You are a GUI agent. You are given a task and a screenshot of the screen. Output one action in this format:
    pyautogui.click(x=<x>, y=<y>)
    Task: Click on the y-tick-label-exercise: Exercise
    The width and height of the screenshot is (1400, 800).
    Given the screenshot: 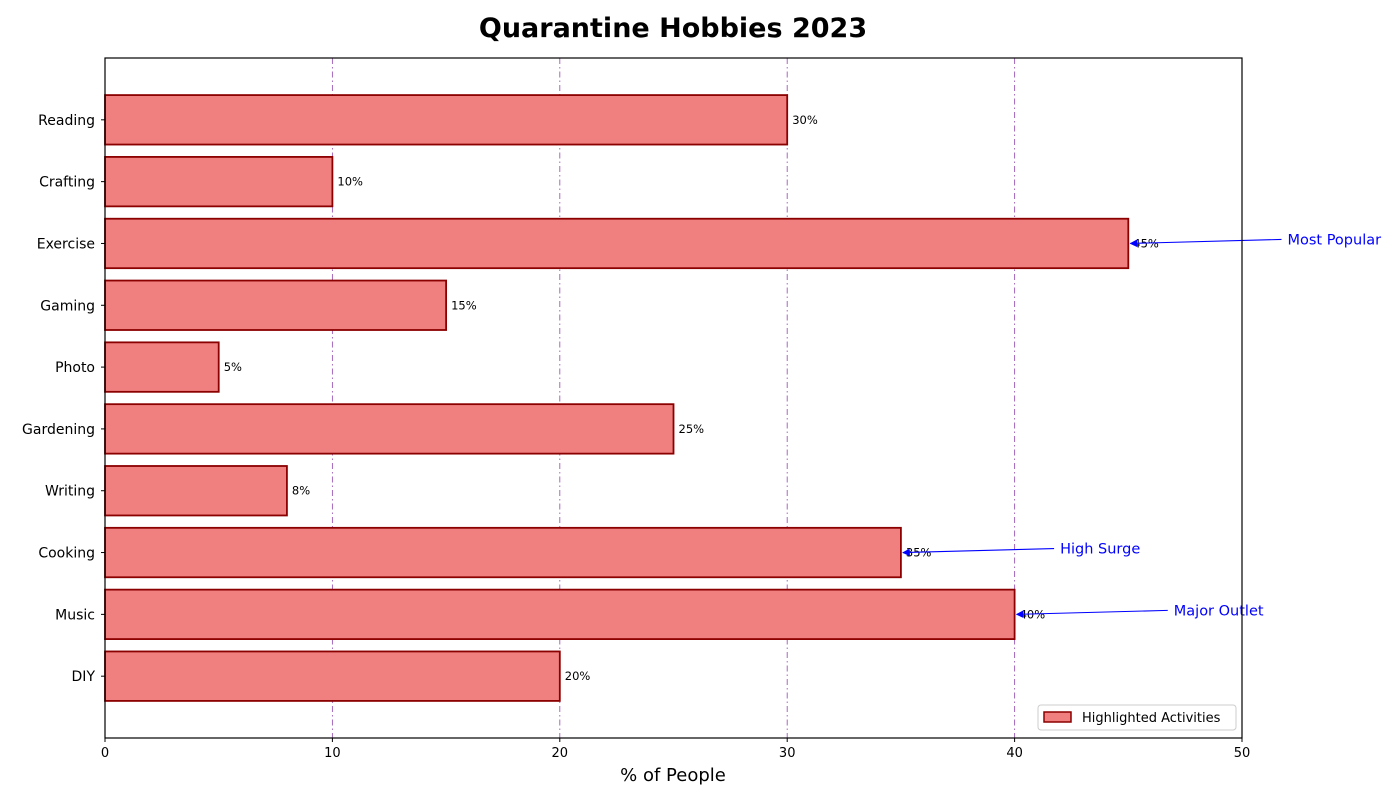 What is the action you would take?
    pyautogui.click(x=66, y=244)
    